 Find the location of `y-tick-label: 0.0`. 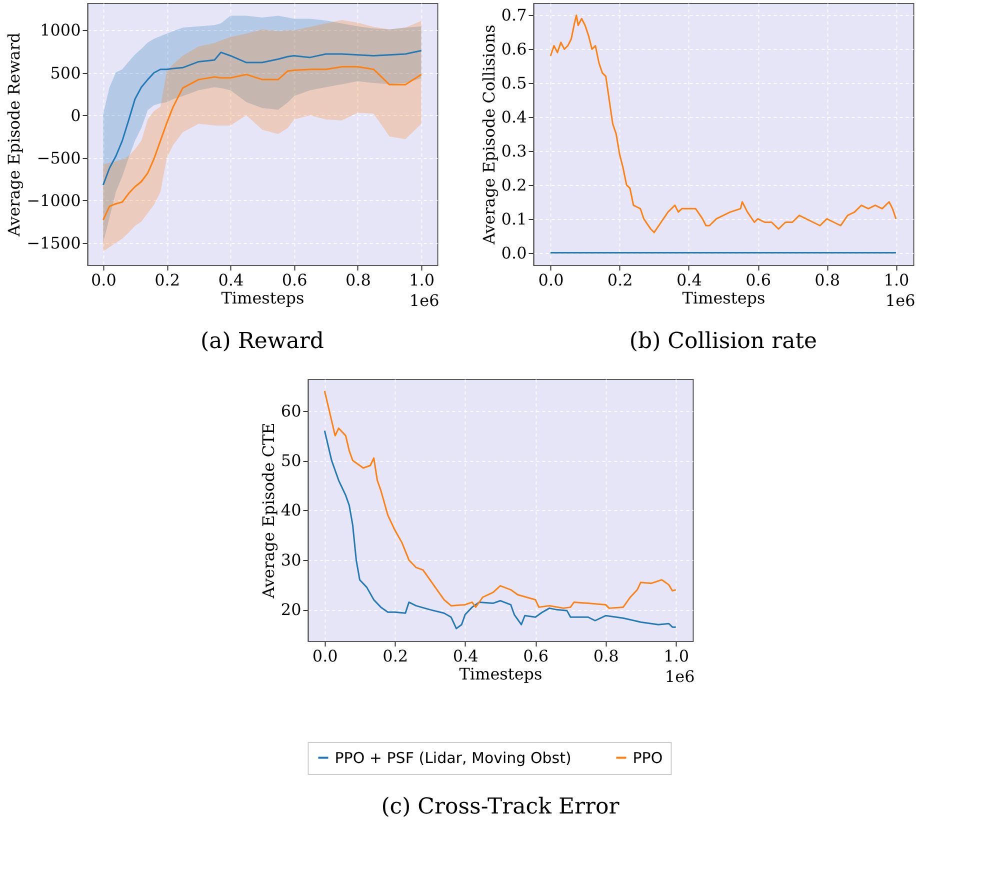

y-tick-label: 0.0 is located at coordinates (514, 252).